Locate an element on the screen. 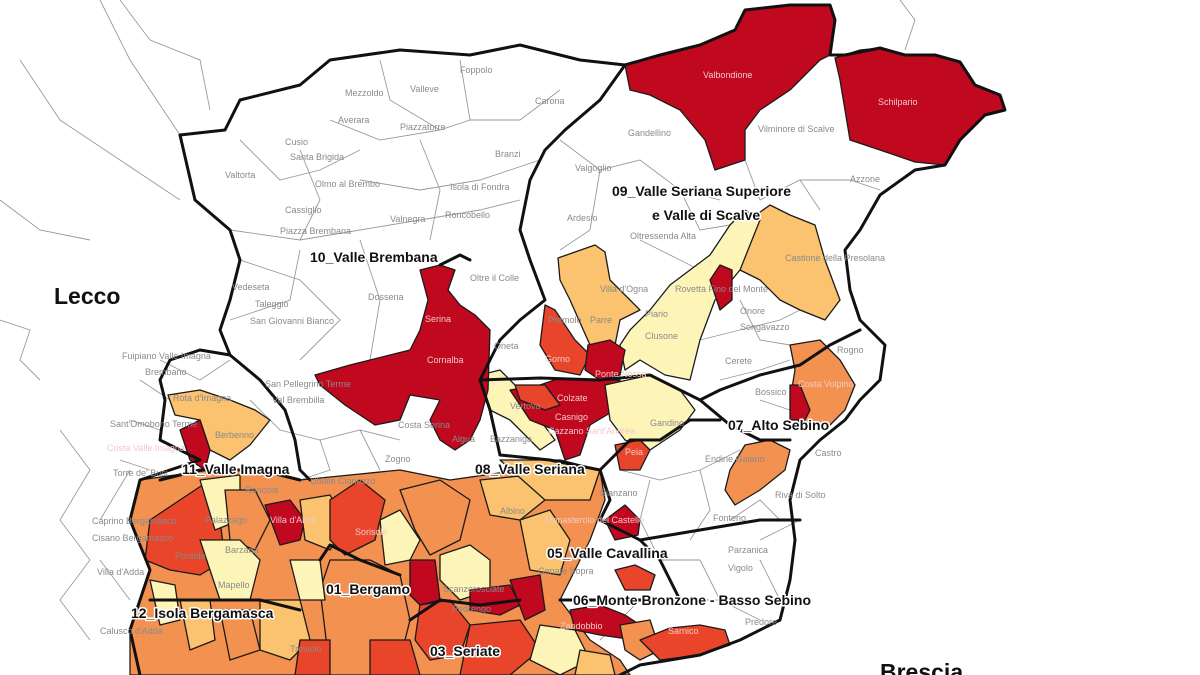 This screenshot has width=1200, height=675. municipality-label: Piario is located at coordinates (656, 314).